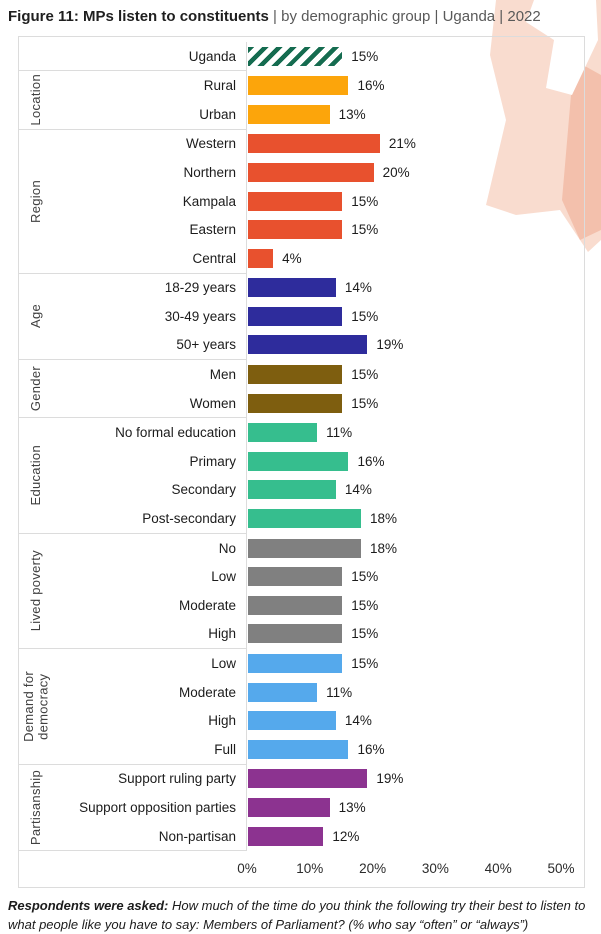  I want to click on group-bars-demand-for-democracy: 15% 11% 14% 16%, so click(415, 706).